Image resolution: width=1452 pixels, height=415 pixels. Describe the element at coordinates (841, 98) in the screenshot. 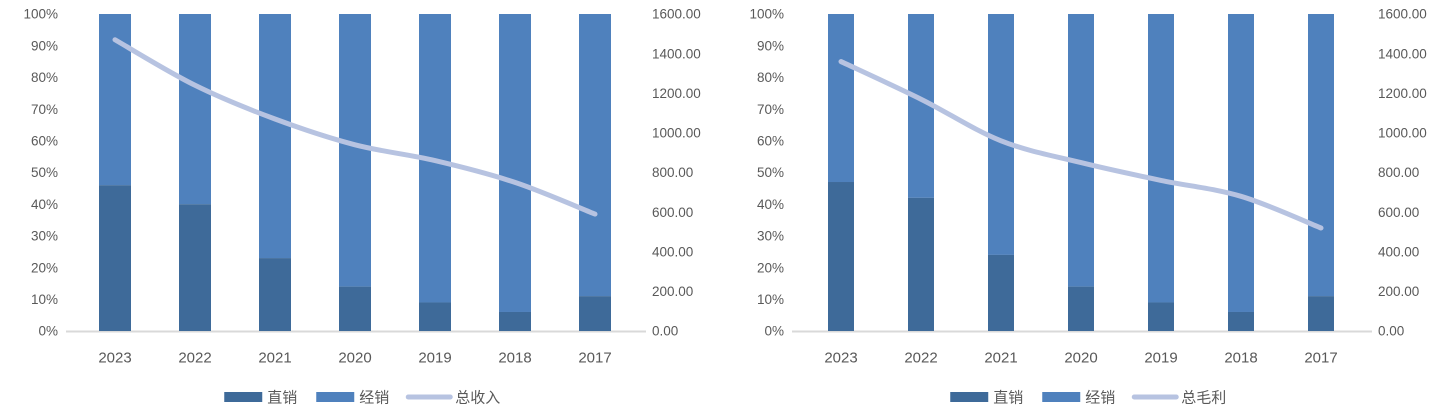

I see `bar-distribution-2023` at that location.